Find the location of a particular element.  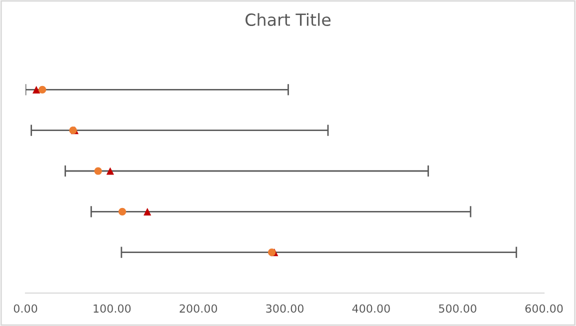

chart-title: Chart Title is located at coordinates (288, 19).